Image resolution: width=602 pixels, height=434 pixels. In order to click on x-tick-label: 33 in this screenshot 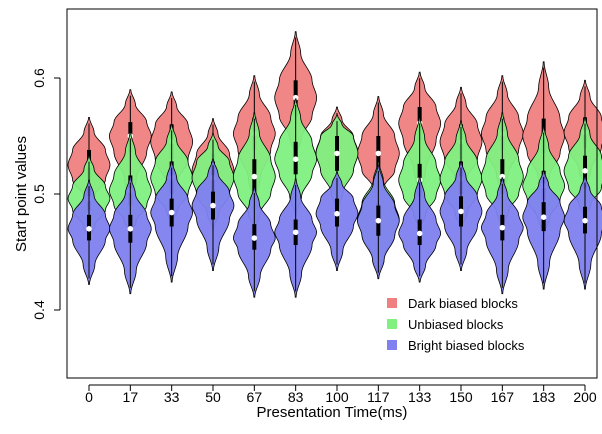, I will do `click(172, 397)`.